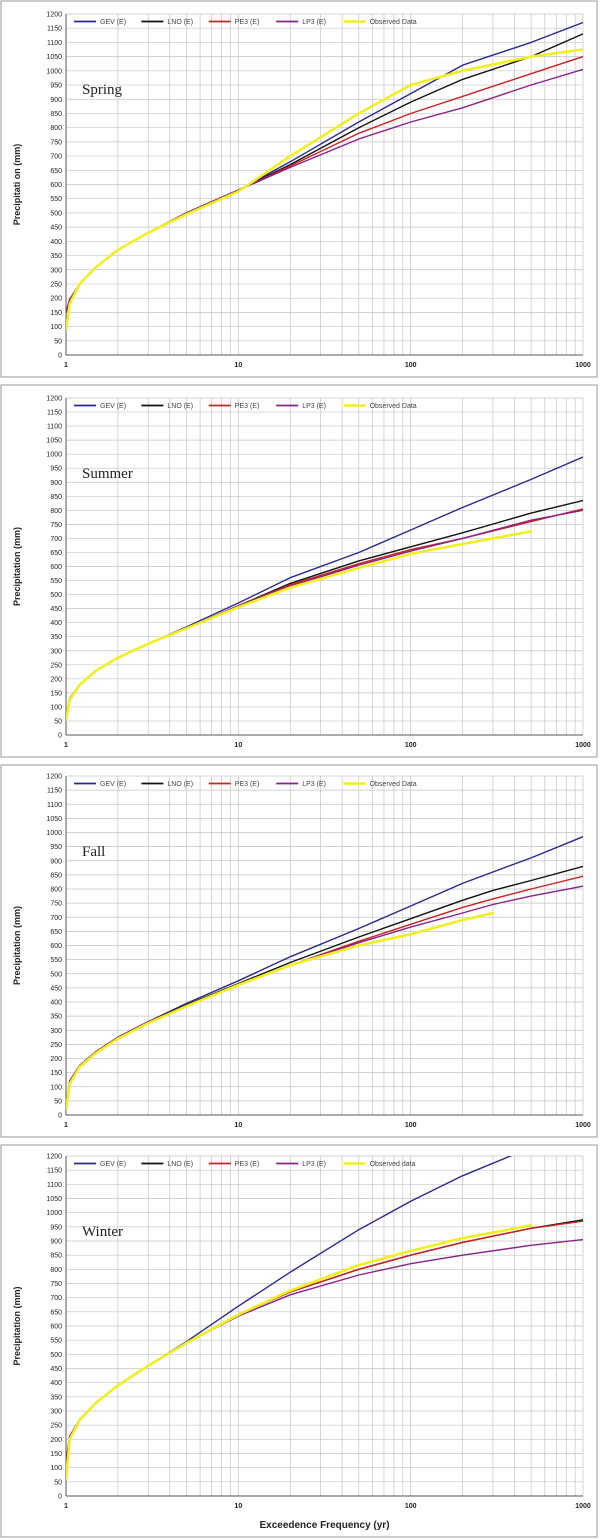  I want to click on legend-item: LP3 (E), so click(301, 784).